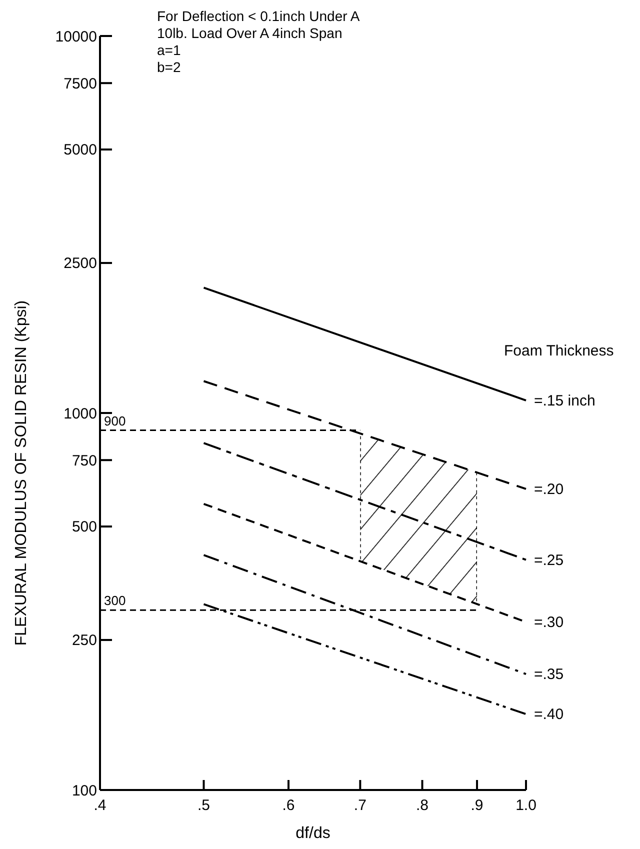 The width and height of the screenshot is (640, 849). What do you see at coordinates (313, 833) in the screenshot?
I see `x-axis-title: df/ds` at bounding box center [313, 833].